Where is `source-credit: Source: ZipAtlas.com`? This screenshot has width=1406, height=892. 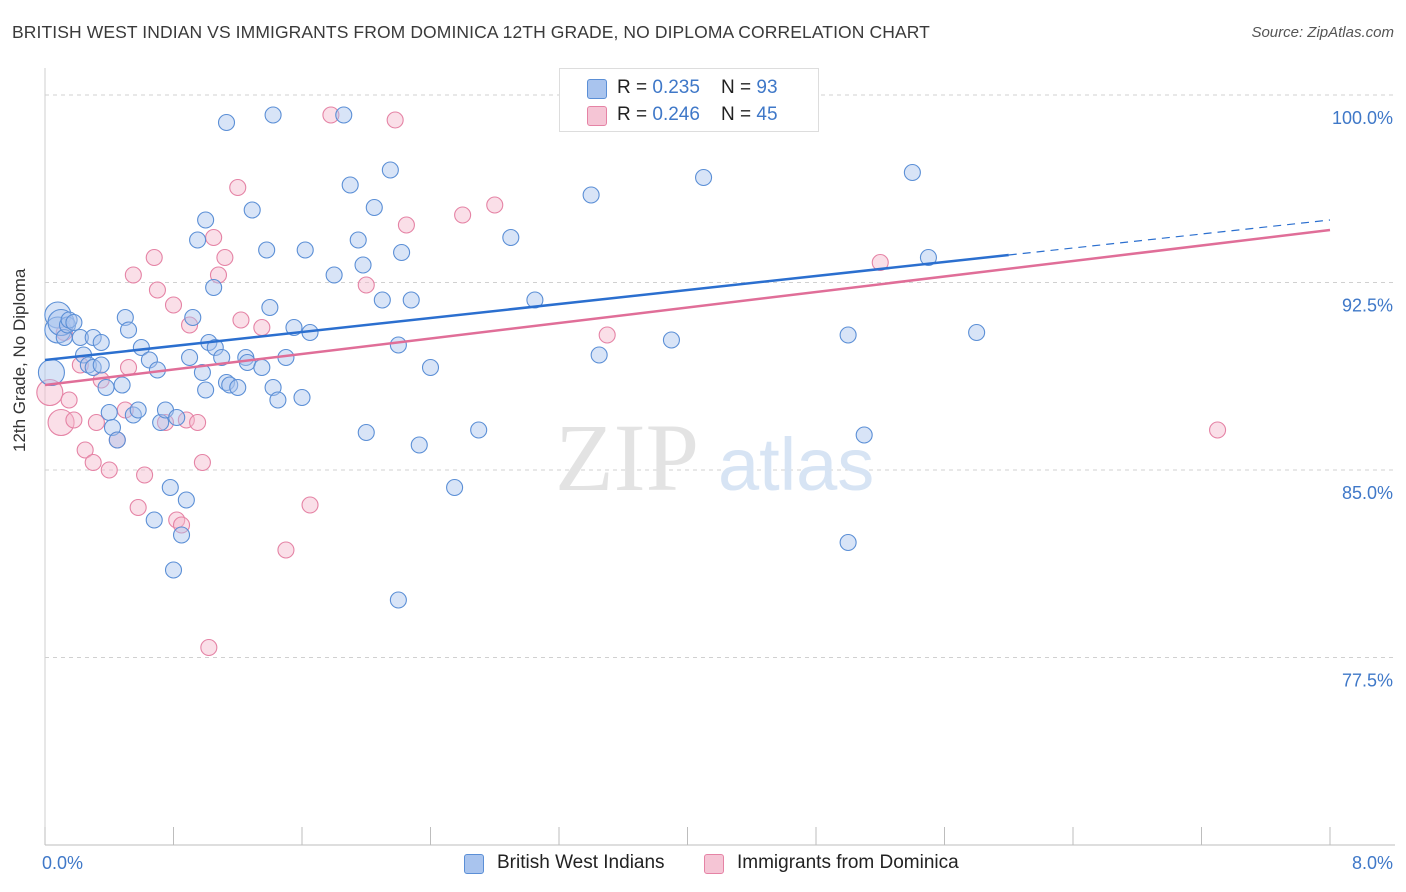 source-credit: Source: ZipAtlas.com is located at coordinates (1322, 32).